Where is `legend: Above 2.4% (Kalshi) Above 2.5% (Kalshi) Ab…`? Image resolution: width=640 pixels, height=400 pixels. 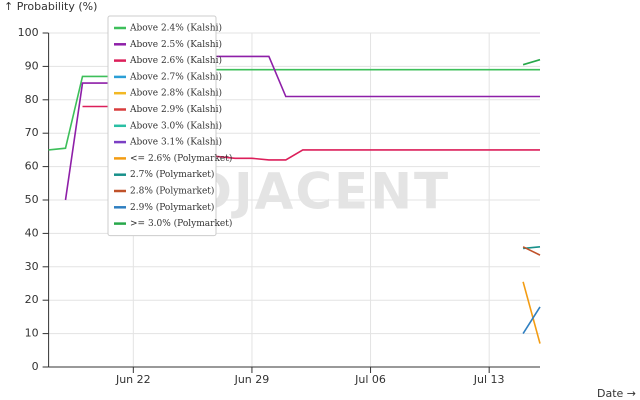 legend: Above 2.4% (Kalshi) Above 2.5% (Kalshi) Ab… is located at coordinates (169, 126).